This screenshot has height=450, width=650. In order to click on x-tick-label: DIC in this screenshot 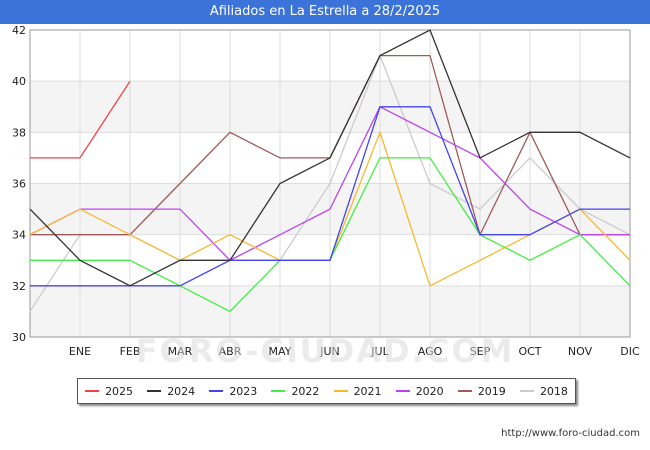, I will do `click(630, 351)`.